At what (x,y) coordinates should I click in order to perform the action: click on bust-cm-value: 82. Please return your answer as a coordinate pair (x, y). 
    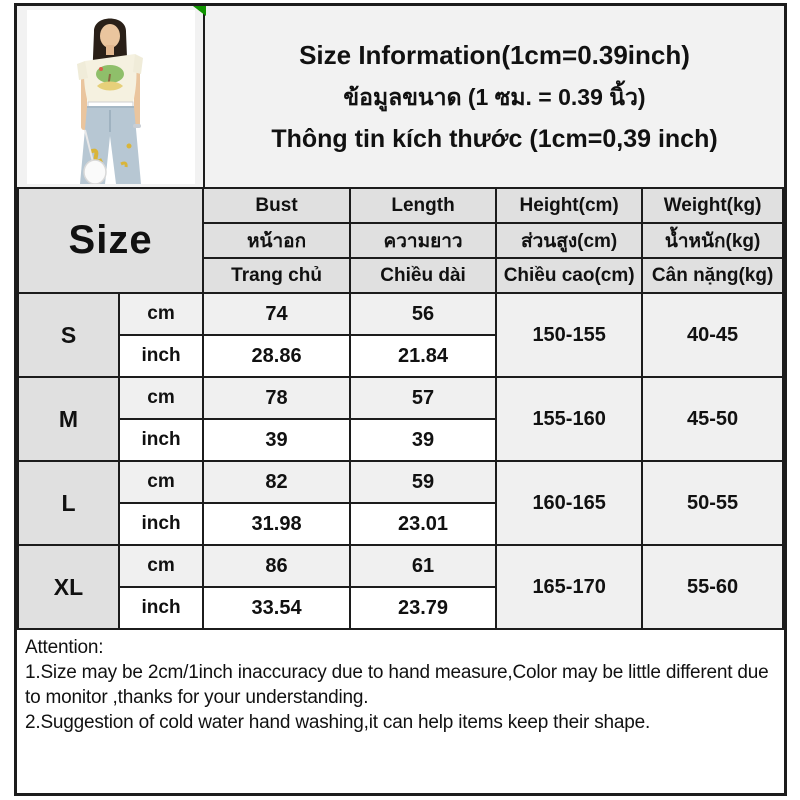
    Looking at the image, I should click on (276, 482).